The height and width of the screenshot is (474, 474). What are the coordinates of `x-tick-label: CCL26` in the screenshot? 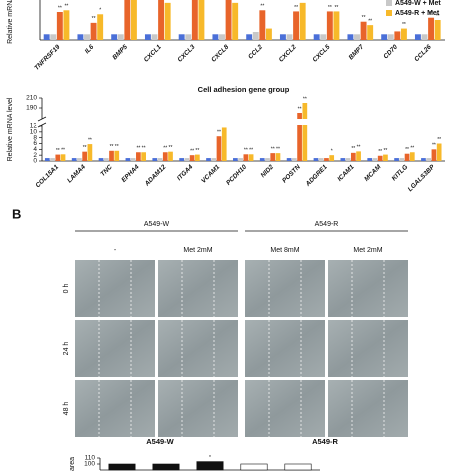 It's located at (423, 53).